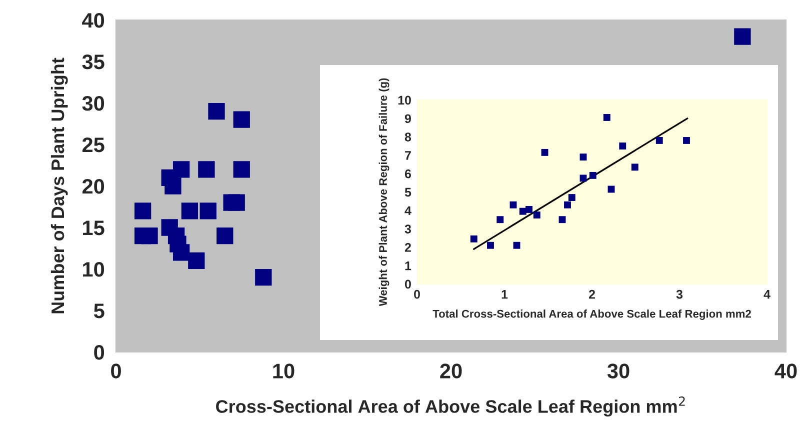 The image size is (806, 445). What do you see at coordinates (93, 62) in the screenshot?
I see `y-tick-label: 35` at bounding box center [93, 62].